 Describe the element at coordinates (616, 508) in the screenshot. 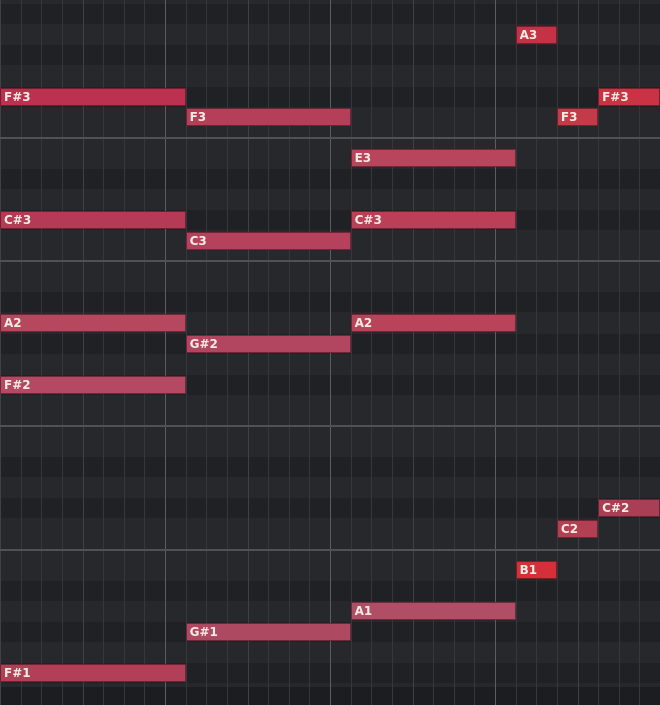

I see `note-label: C#2` at that location.